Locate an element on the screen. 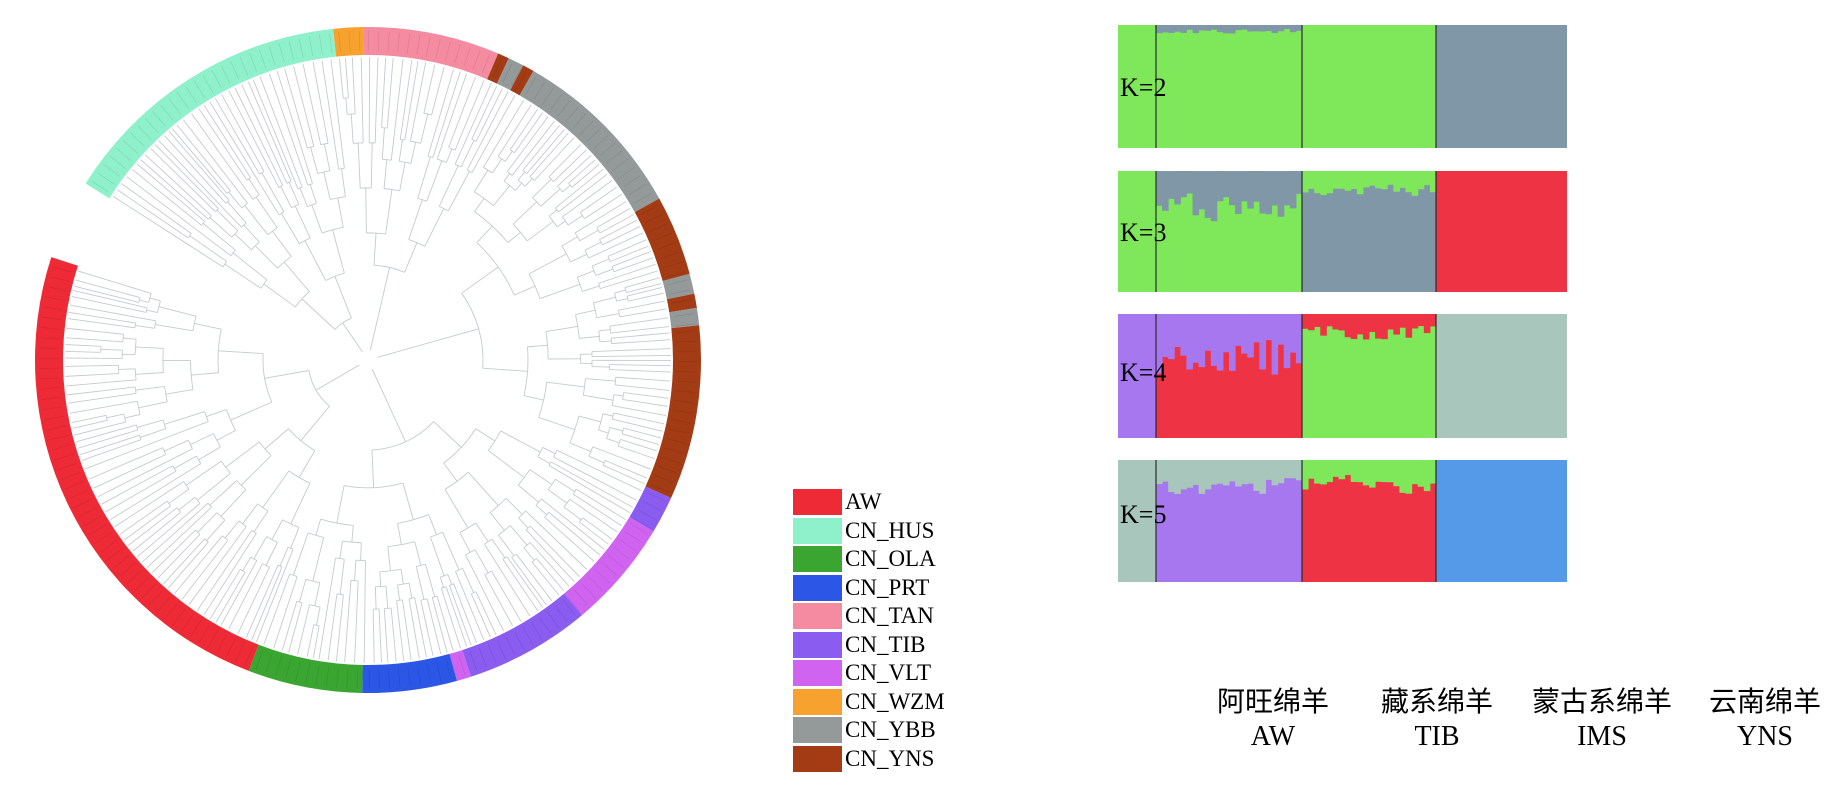 Image resolution: width=1839 pixels, height=791 pixels. legend-item: AW is located at coordinates (883, 502).